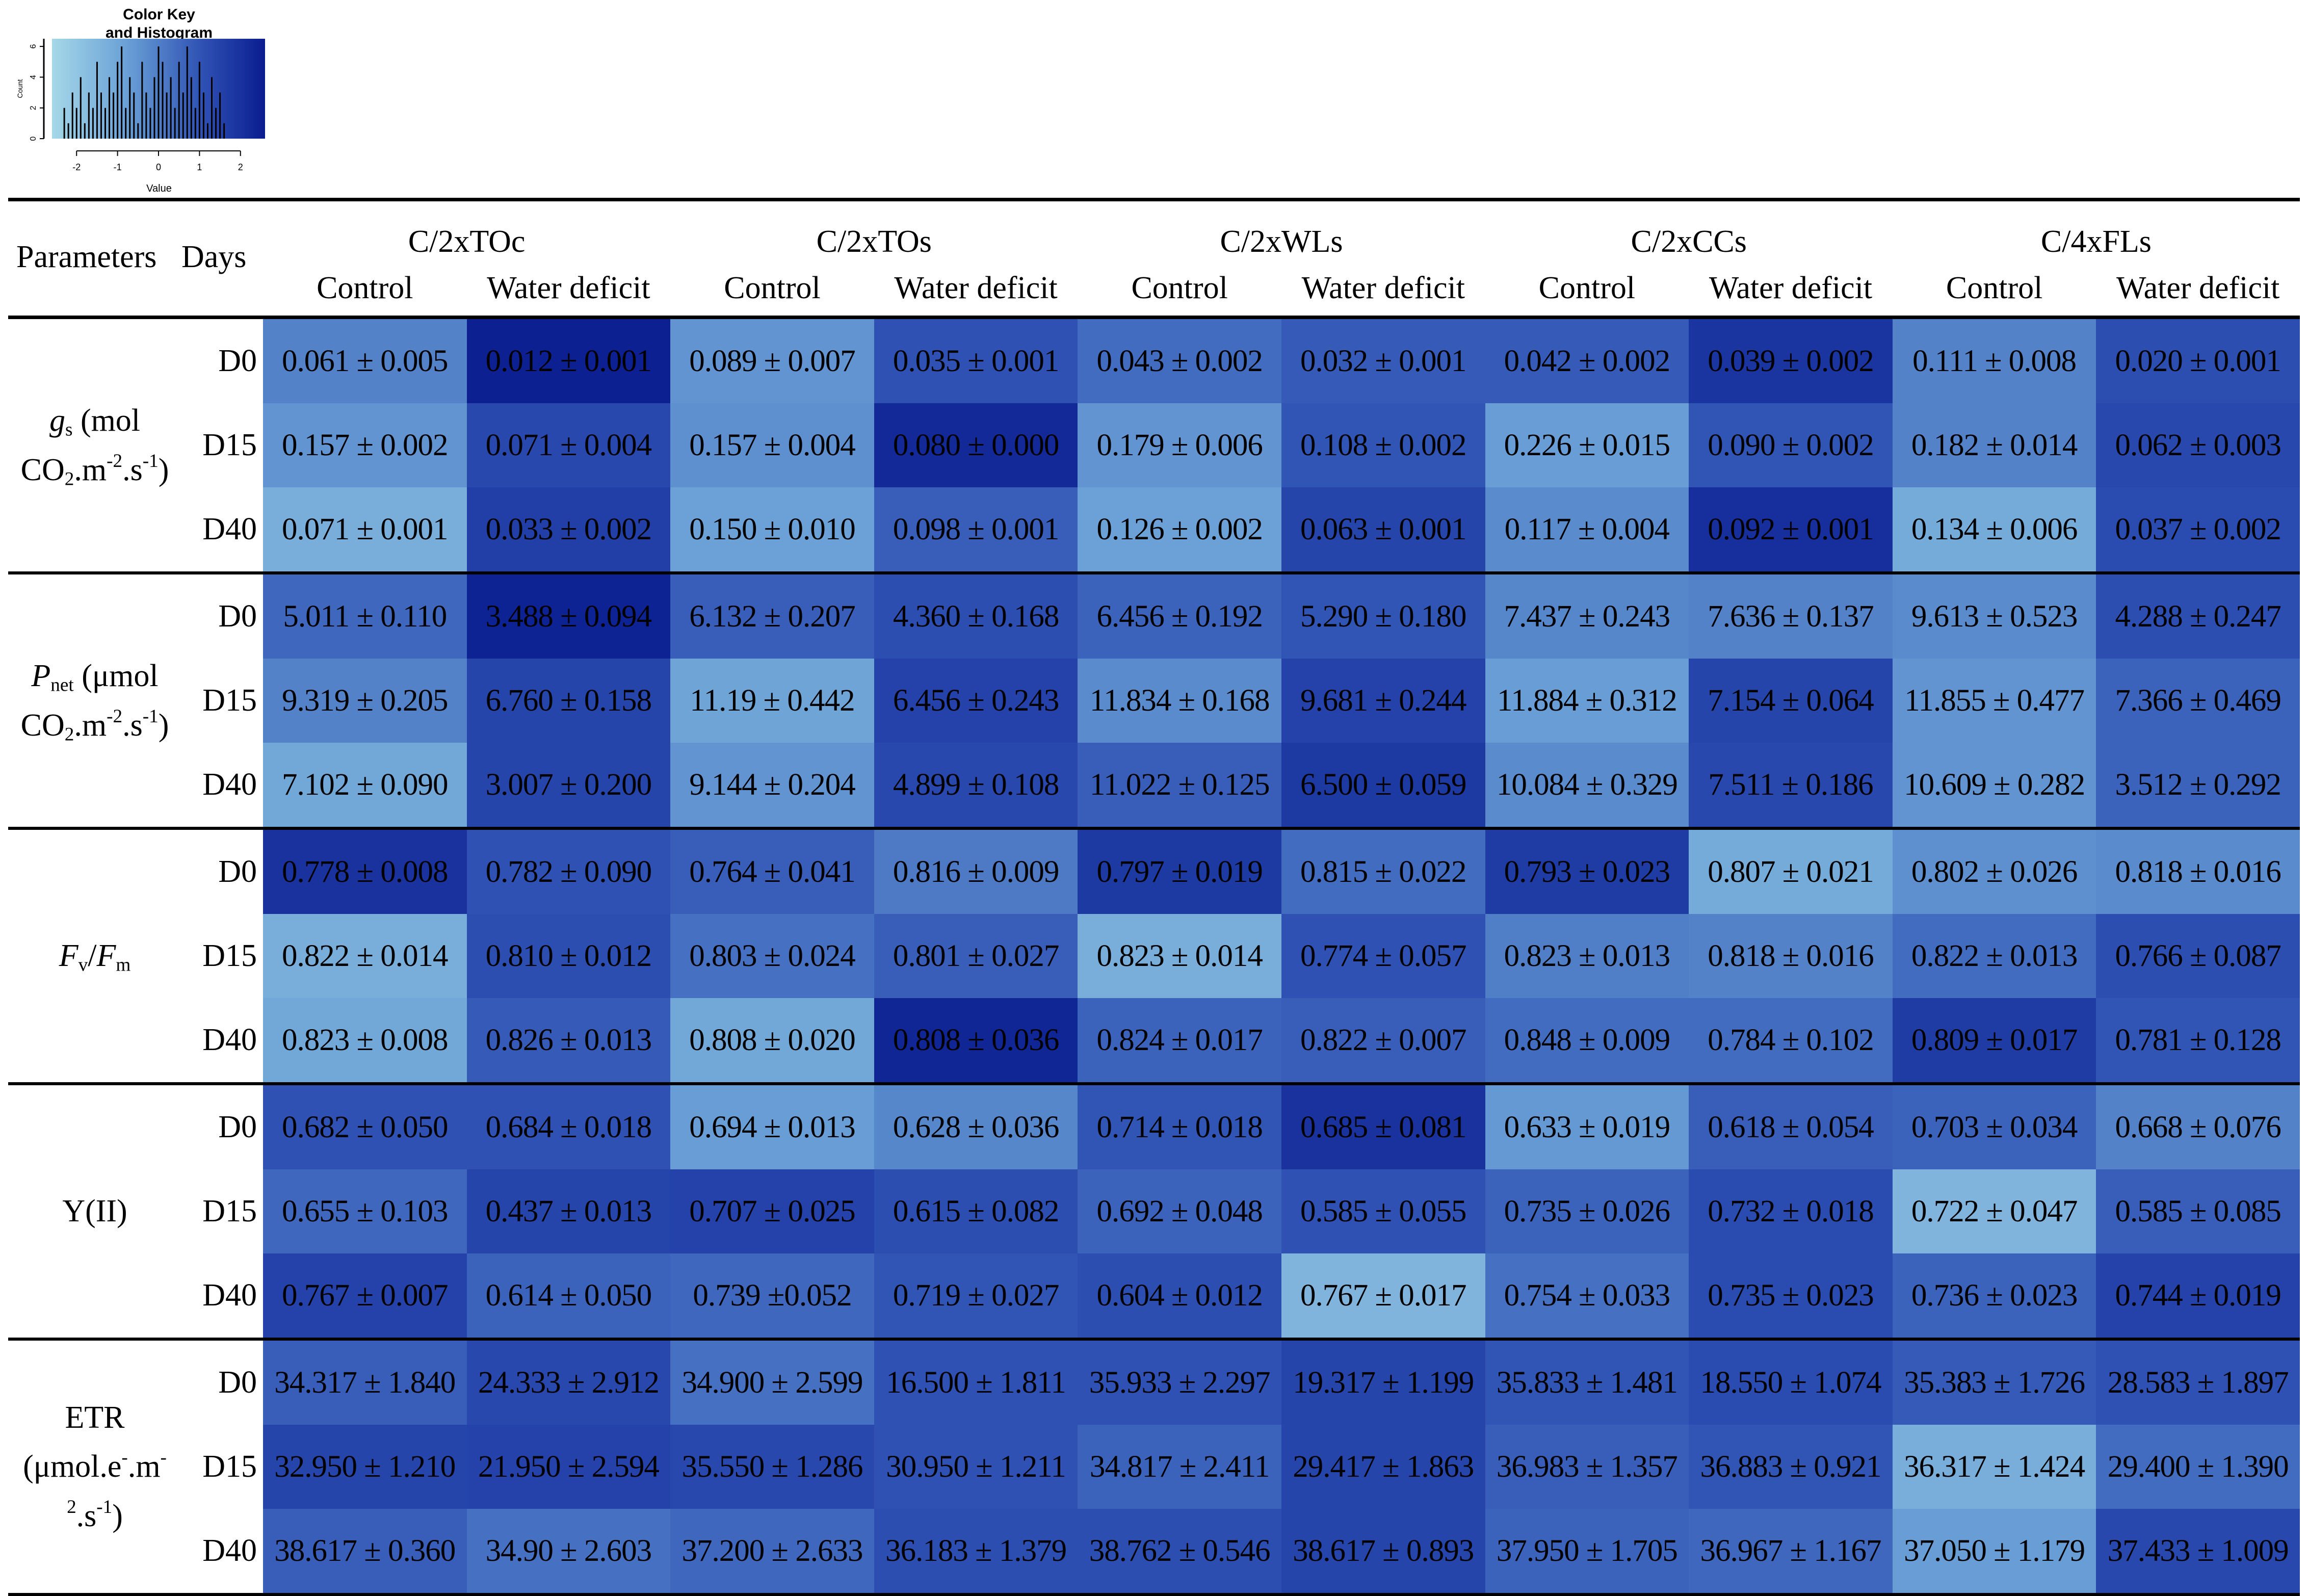 This screenshot has width=2308, height=1596. What do you see at coordinates (1994, 871) in the screenshot?
I see `heatmap-cell: 0.802 ± 0.026` at bounding box center [1994, 871].